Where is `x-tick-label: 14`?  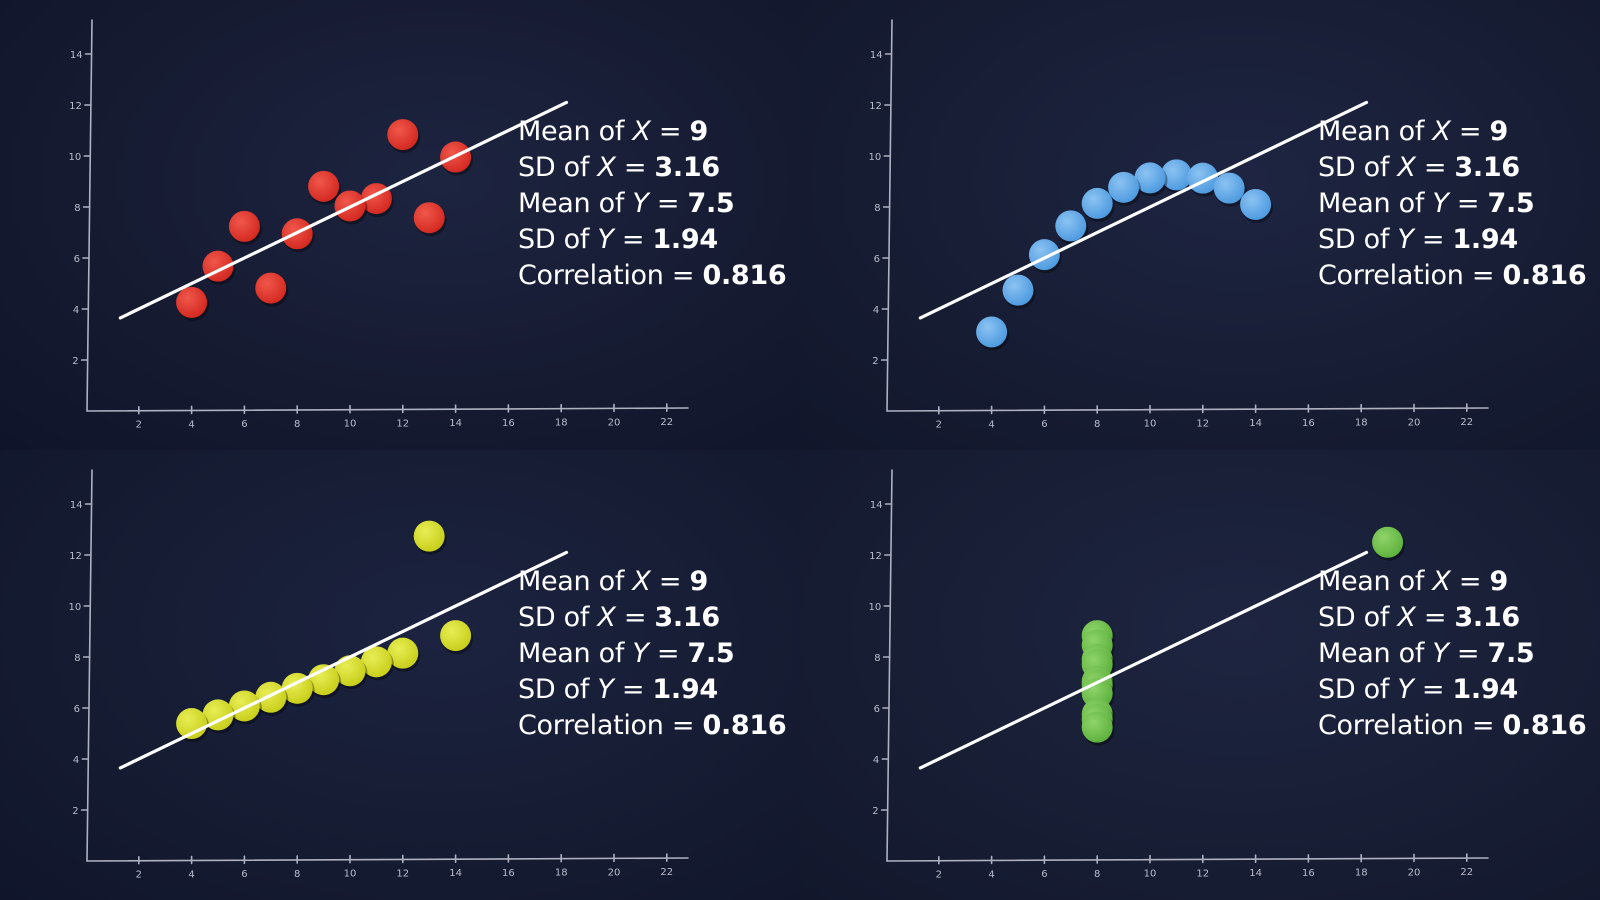
x-tick-label: 14 is located at coordinates (455, 873).